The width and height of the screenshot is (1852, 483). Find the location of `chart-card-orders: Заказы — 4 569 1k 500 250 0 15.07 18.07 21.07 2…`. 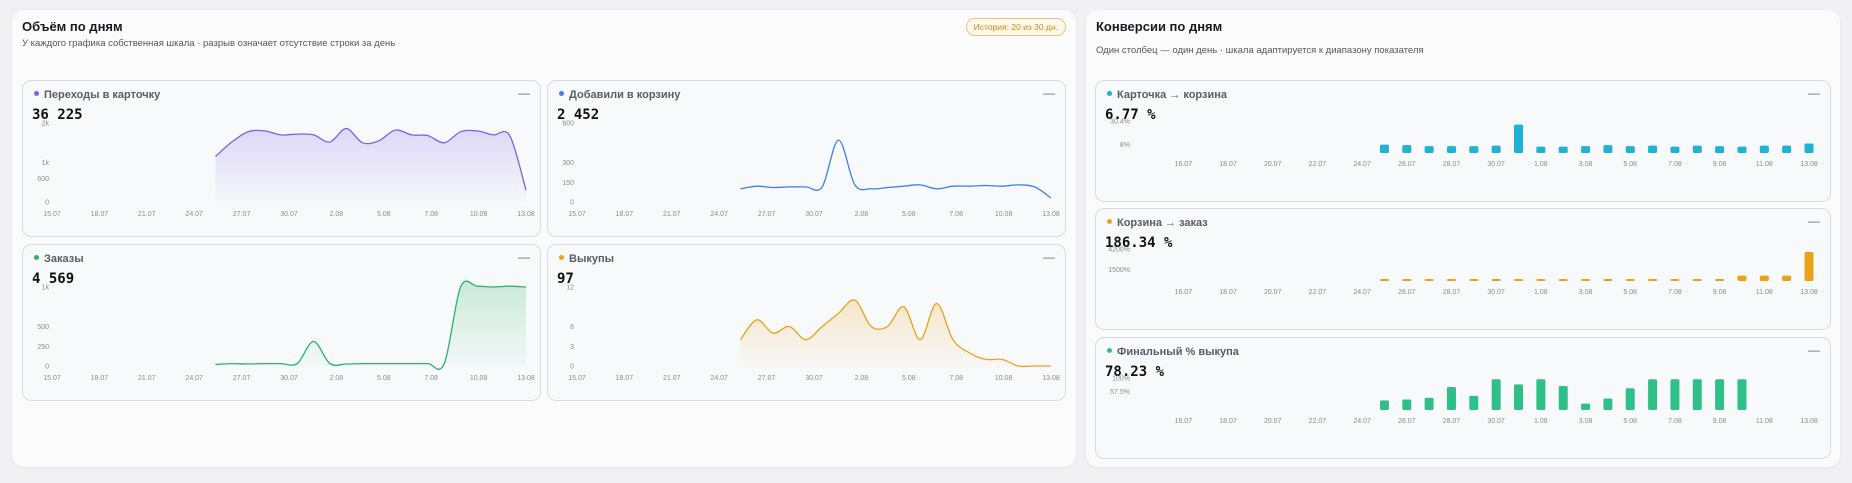

chart-card-orders: Заказы — 4 569 1k 500 250 0 15.07 18.07 21.07 2… is located at coordinates (281, 322).